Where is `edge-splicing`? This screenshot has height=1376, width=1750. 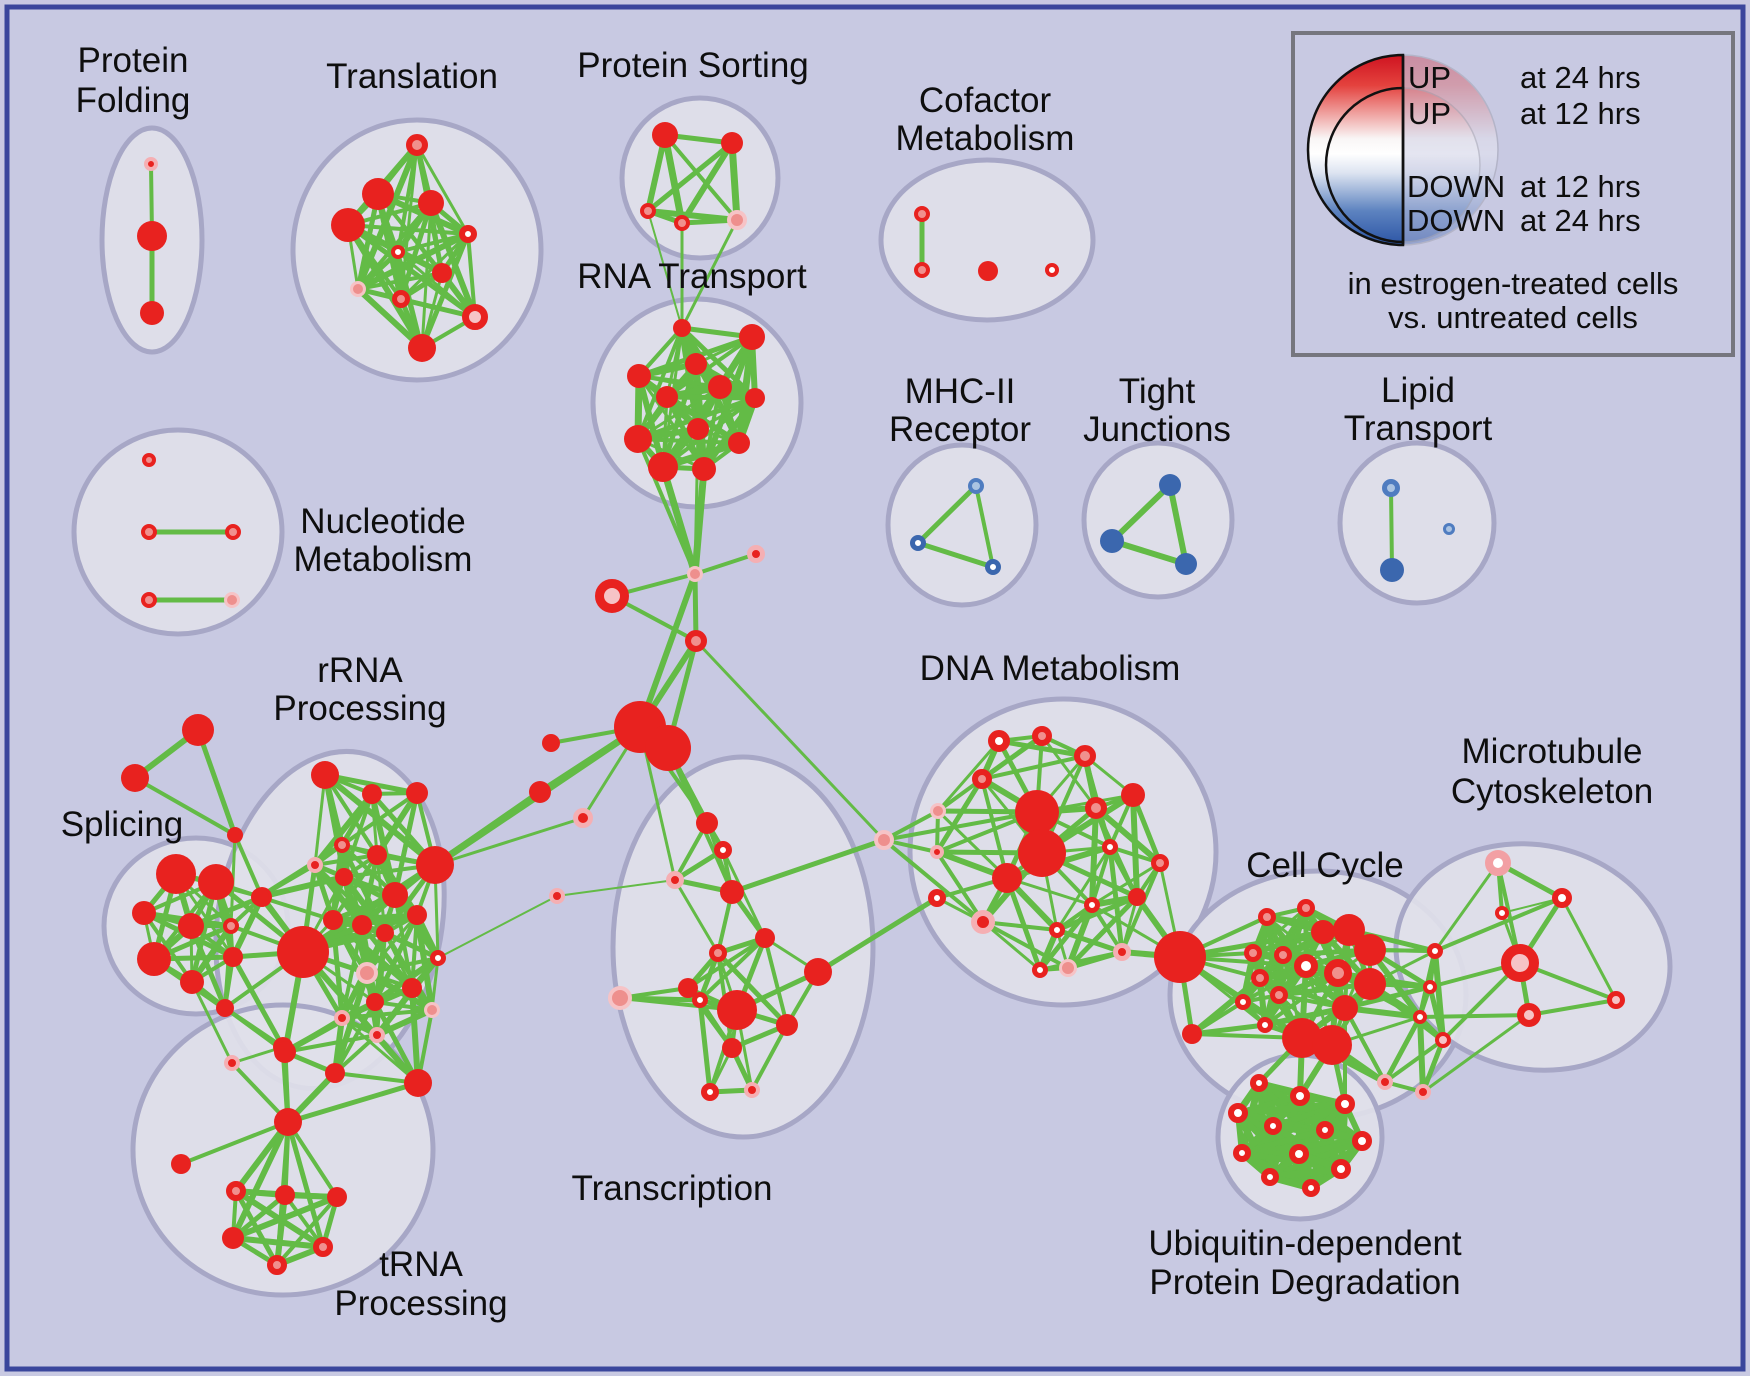 edge-splicing is located at coordinates (247, 927).